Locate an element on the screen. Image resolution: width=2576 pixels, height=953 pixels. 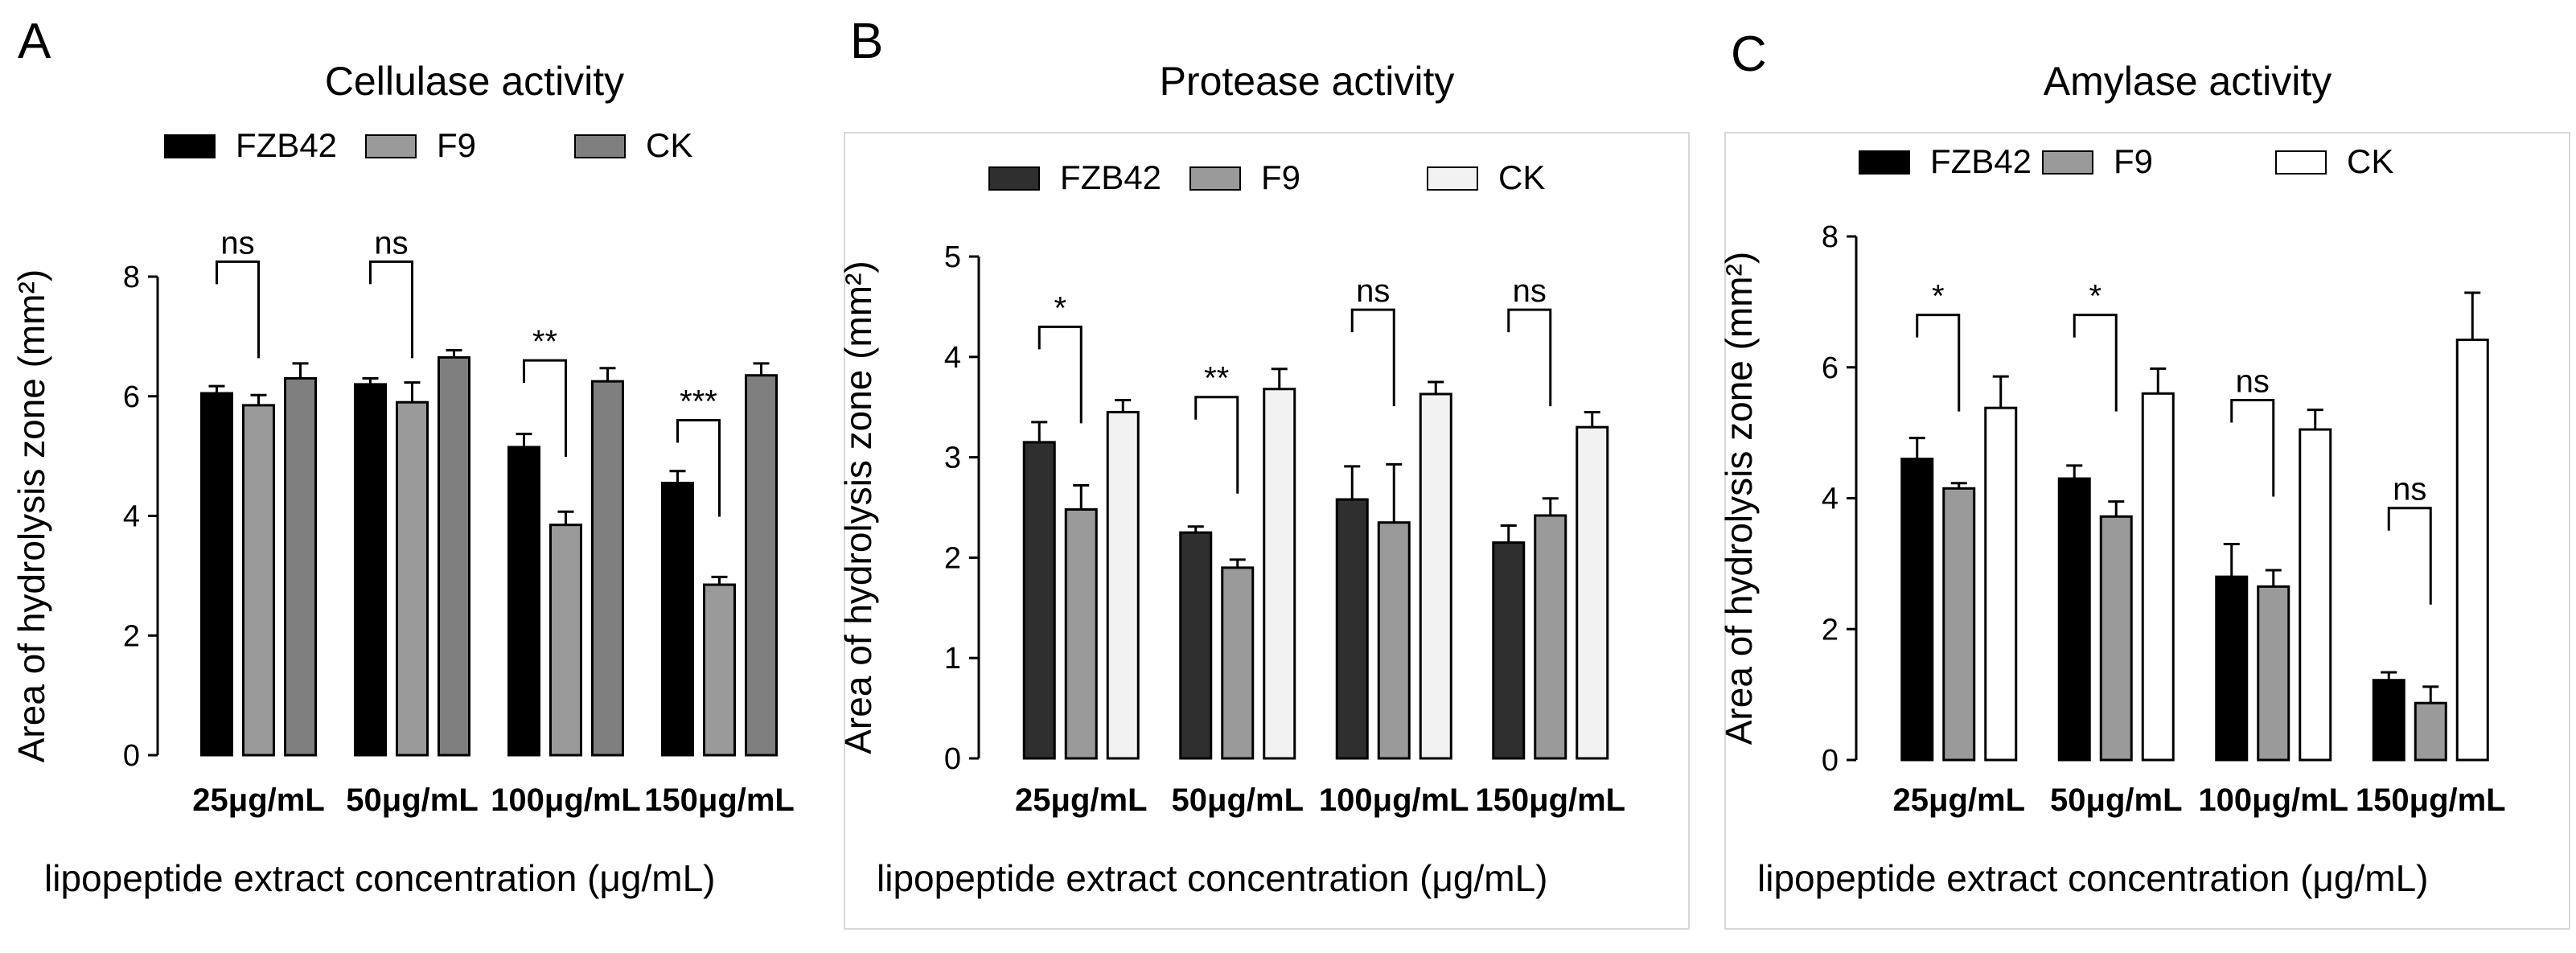
panel-letter: C is located at coordinates (1749, 54).